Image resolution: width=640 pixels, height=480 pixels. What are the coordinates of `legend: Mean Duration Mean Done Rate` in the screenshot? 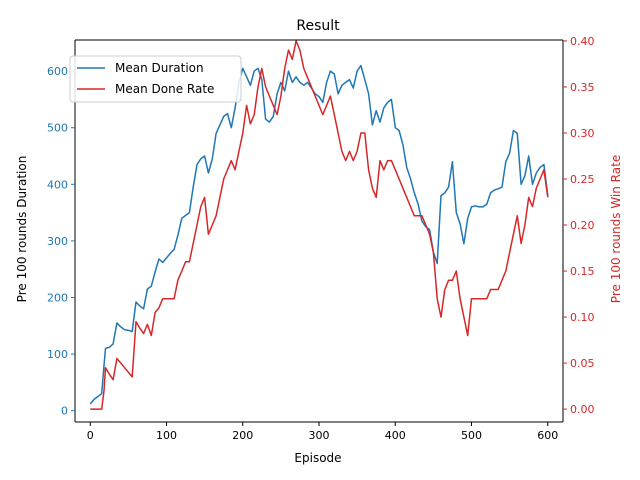 It's located at (155, 79).